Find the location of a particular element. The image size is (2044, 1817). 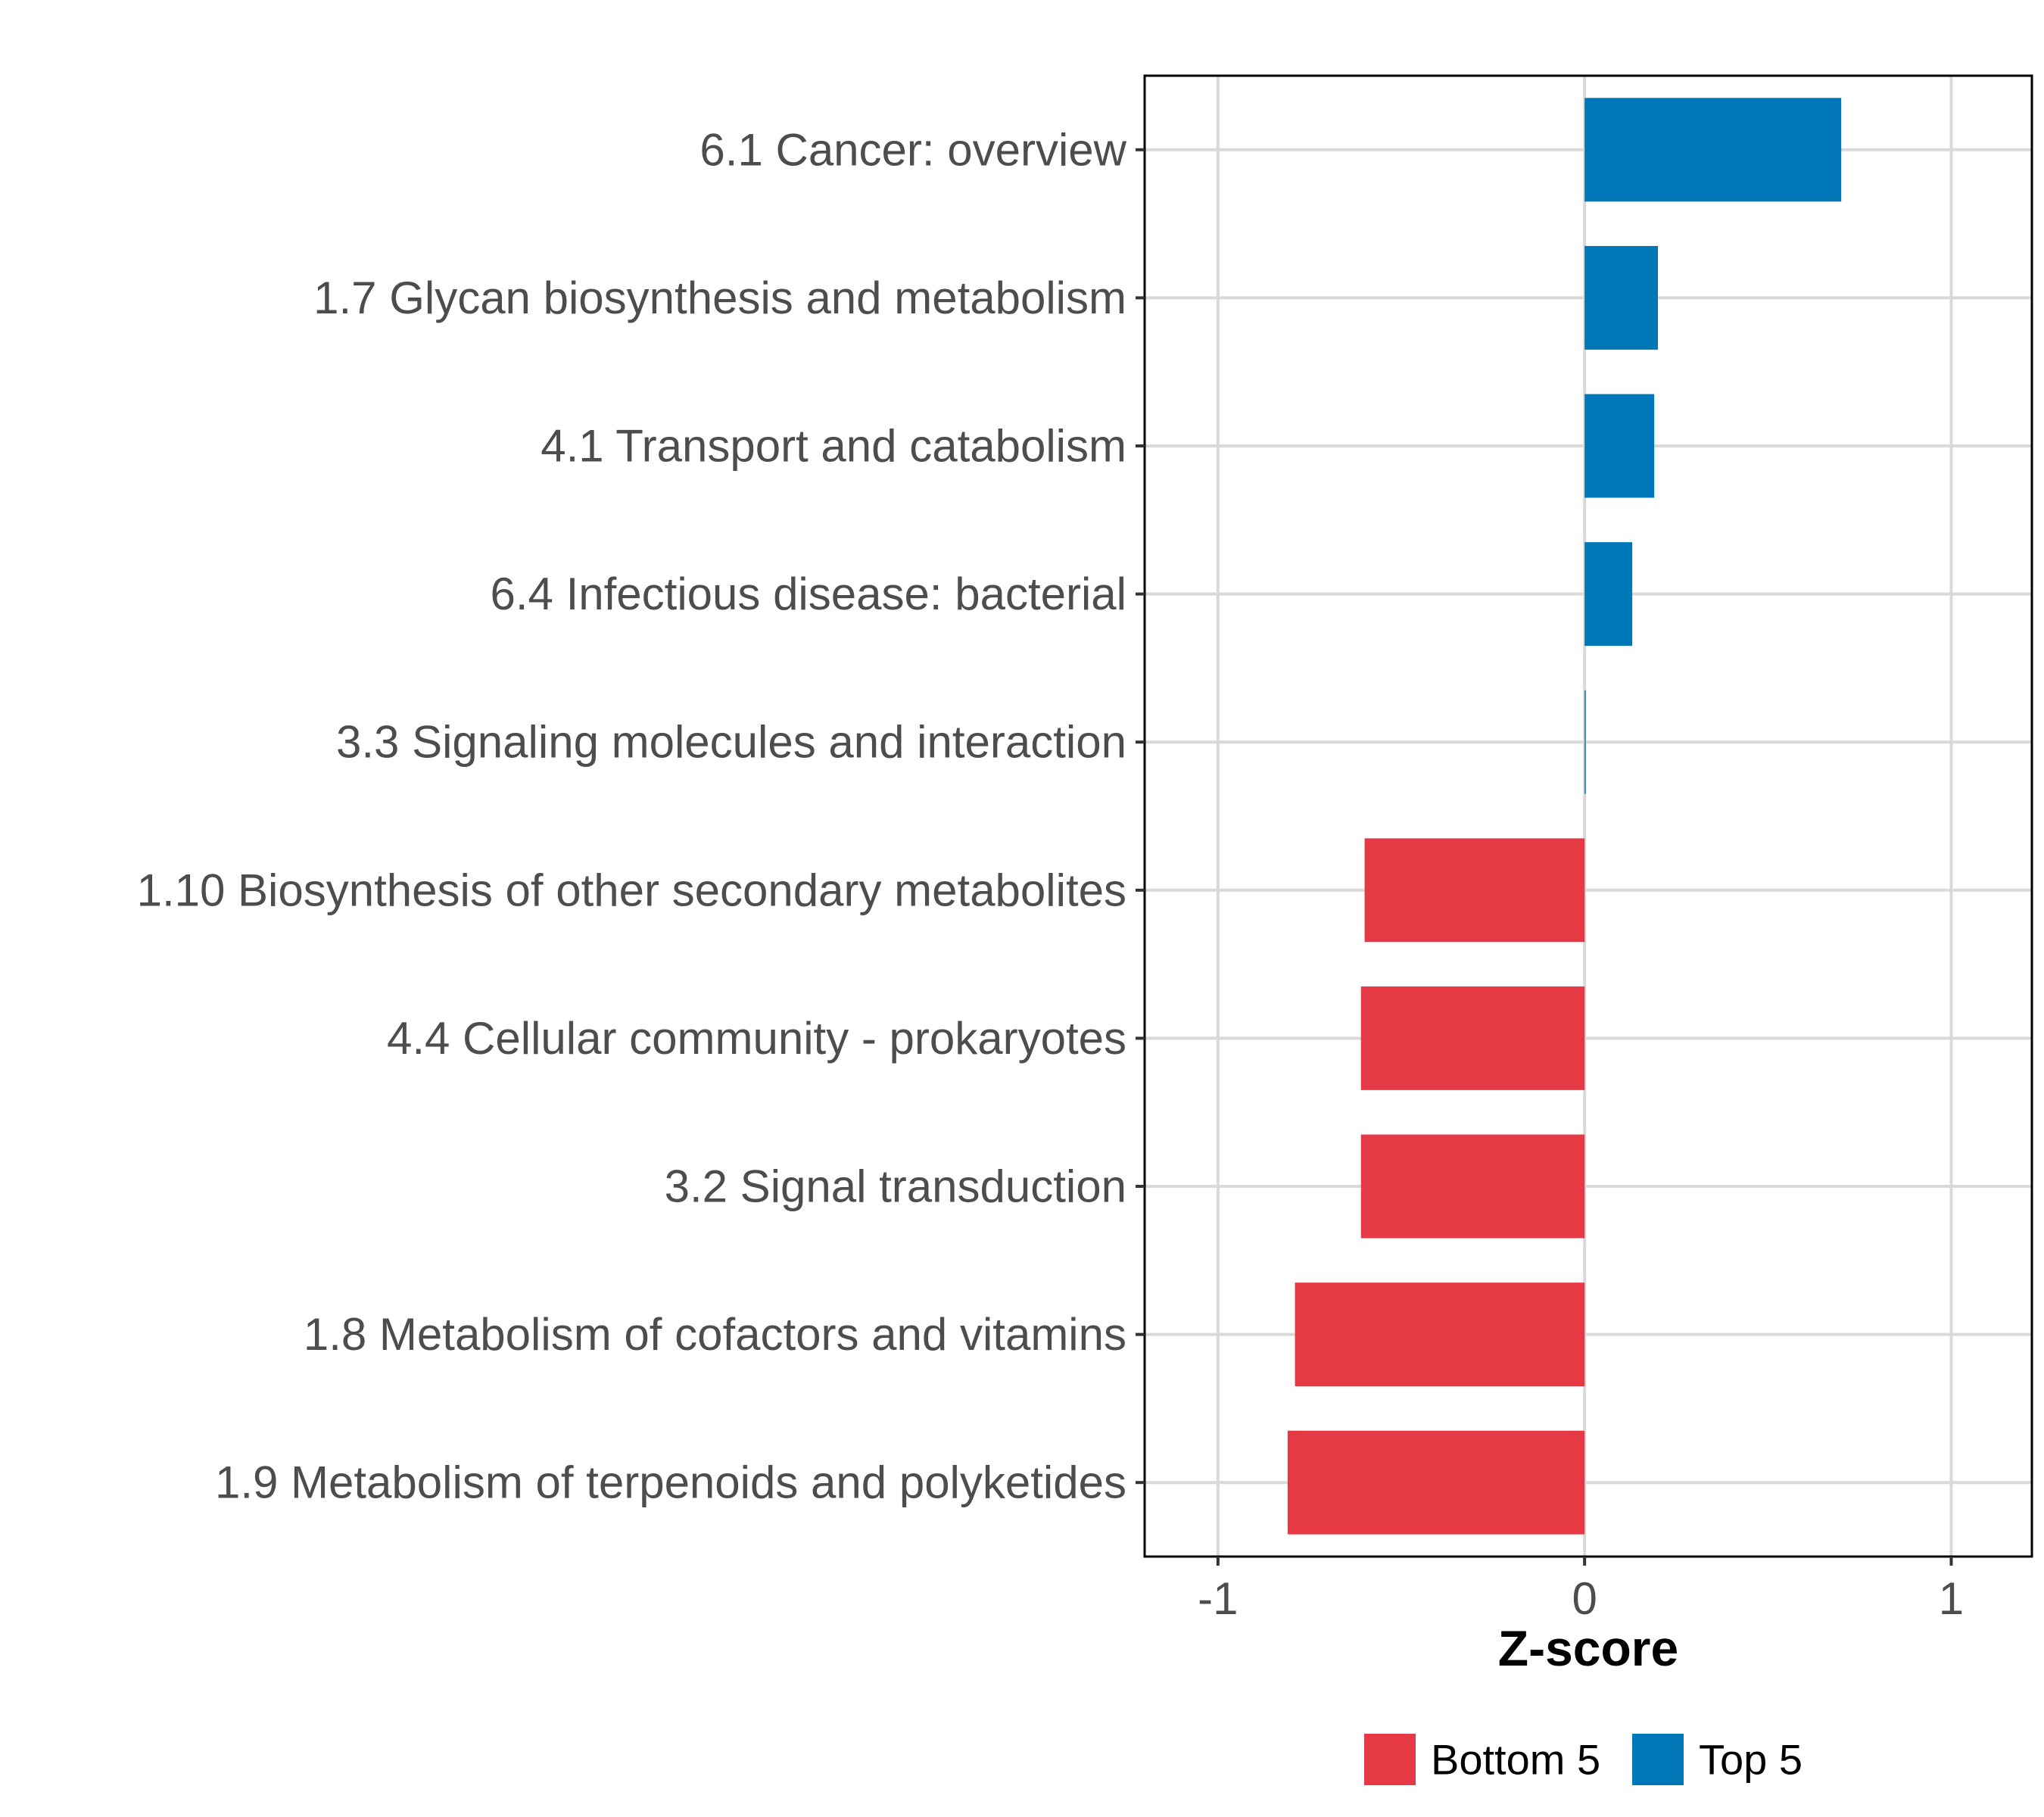

y-tick-label: 3.3 Signaling molecules and interaction is located at coordinates (731, 742).